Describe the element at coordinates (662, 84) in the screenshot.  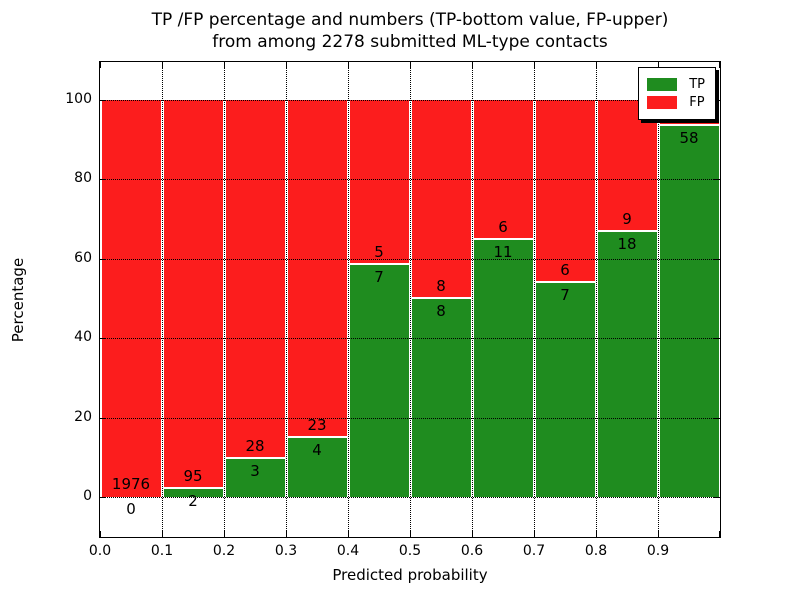
I see `legend-swatch-tp` at that location.